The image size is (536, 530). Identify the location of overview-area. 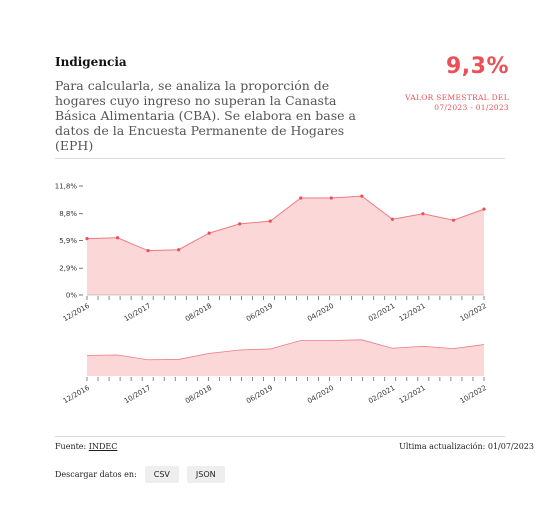
(285, 357).